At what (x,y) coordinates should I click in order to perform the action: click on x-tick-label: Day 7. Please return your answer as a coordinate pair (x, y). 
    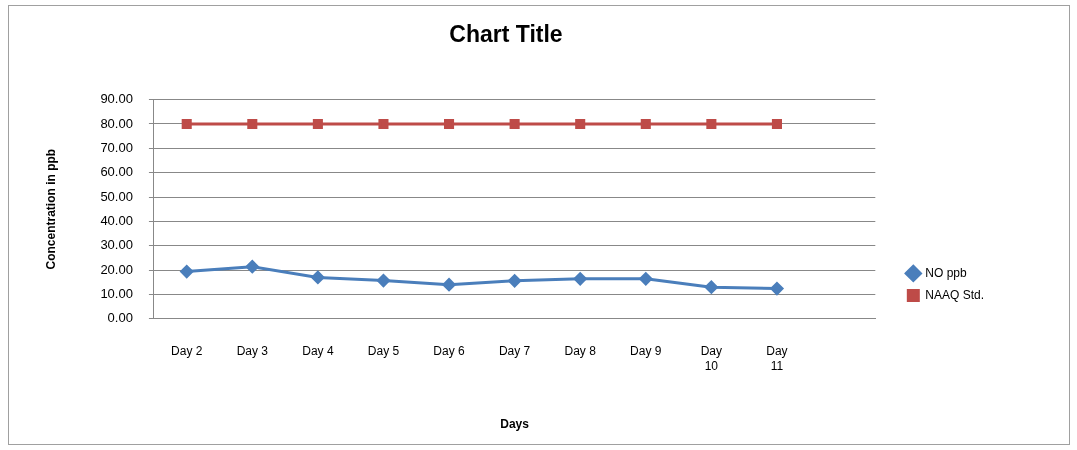
    Looking at the image, I should click on (514, 351).